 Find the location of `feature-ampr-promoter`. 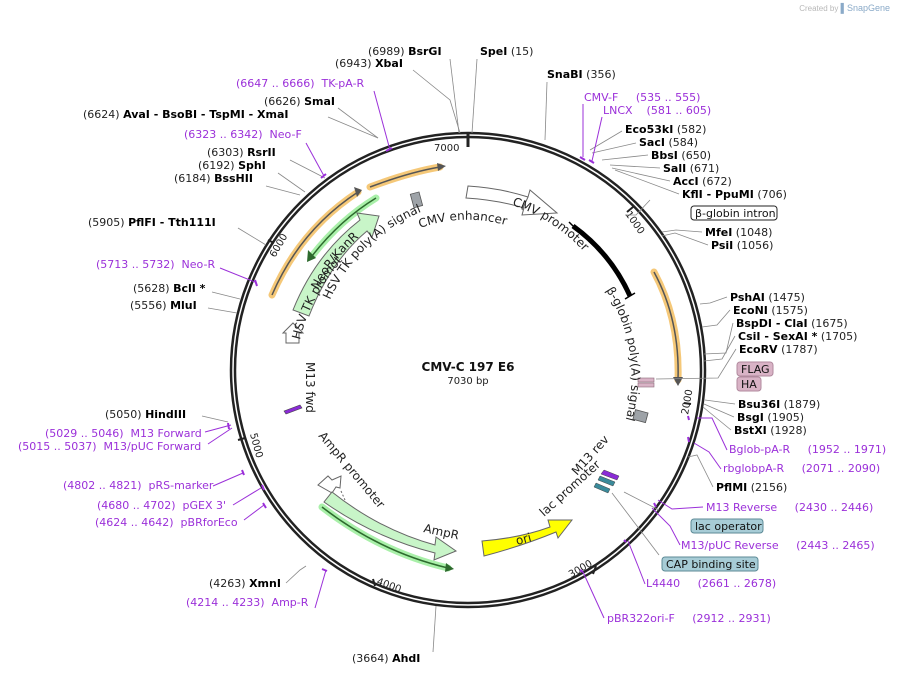

feature-ampr-promoter is located at coordinates (329, 484).